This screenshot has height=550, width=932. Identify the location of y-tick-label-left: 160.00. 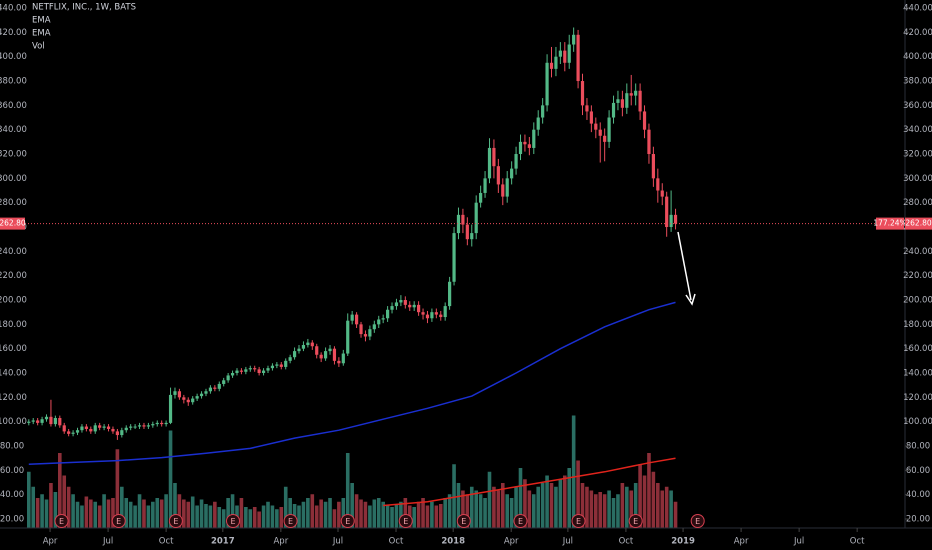
(13, 349).